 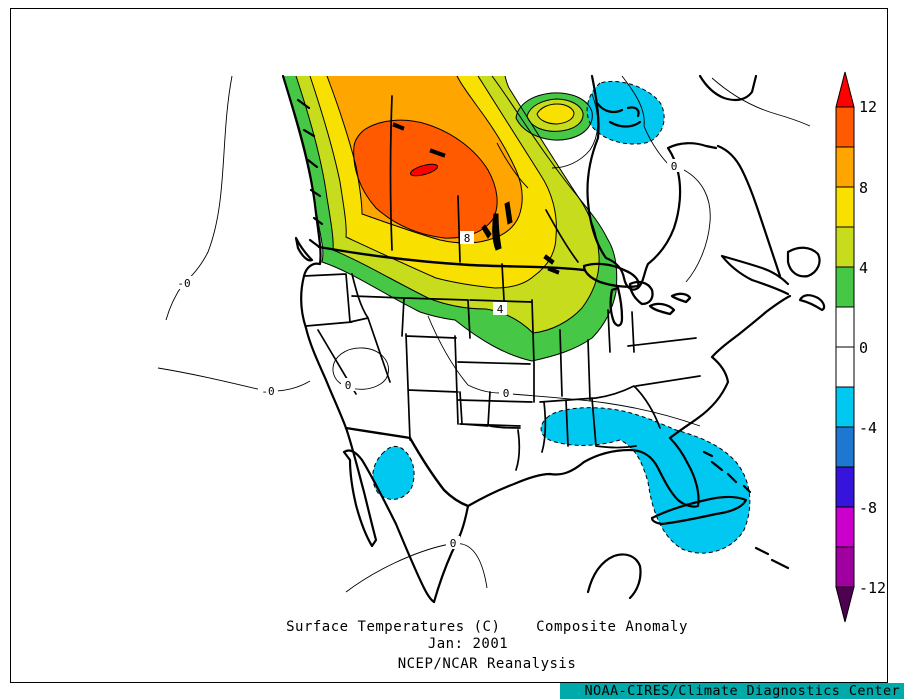 I want to click on colorbar-label: 12, so click(x=868, y=107).